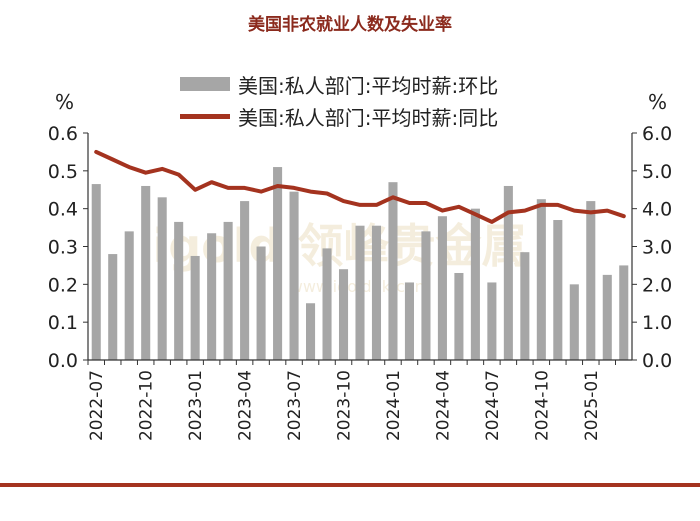 The height and width of the screenshot is (521, 700). Describe the element at coordinates (295, 405) in the screenshot. I see `x-tick-label: 2023-07` at that location.